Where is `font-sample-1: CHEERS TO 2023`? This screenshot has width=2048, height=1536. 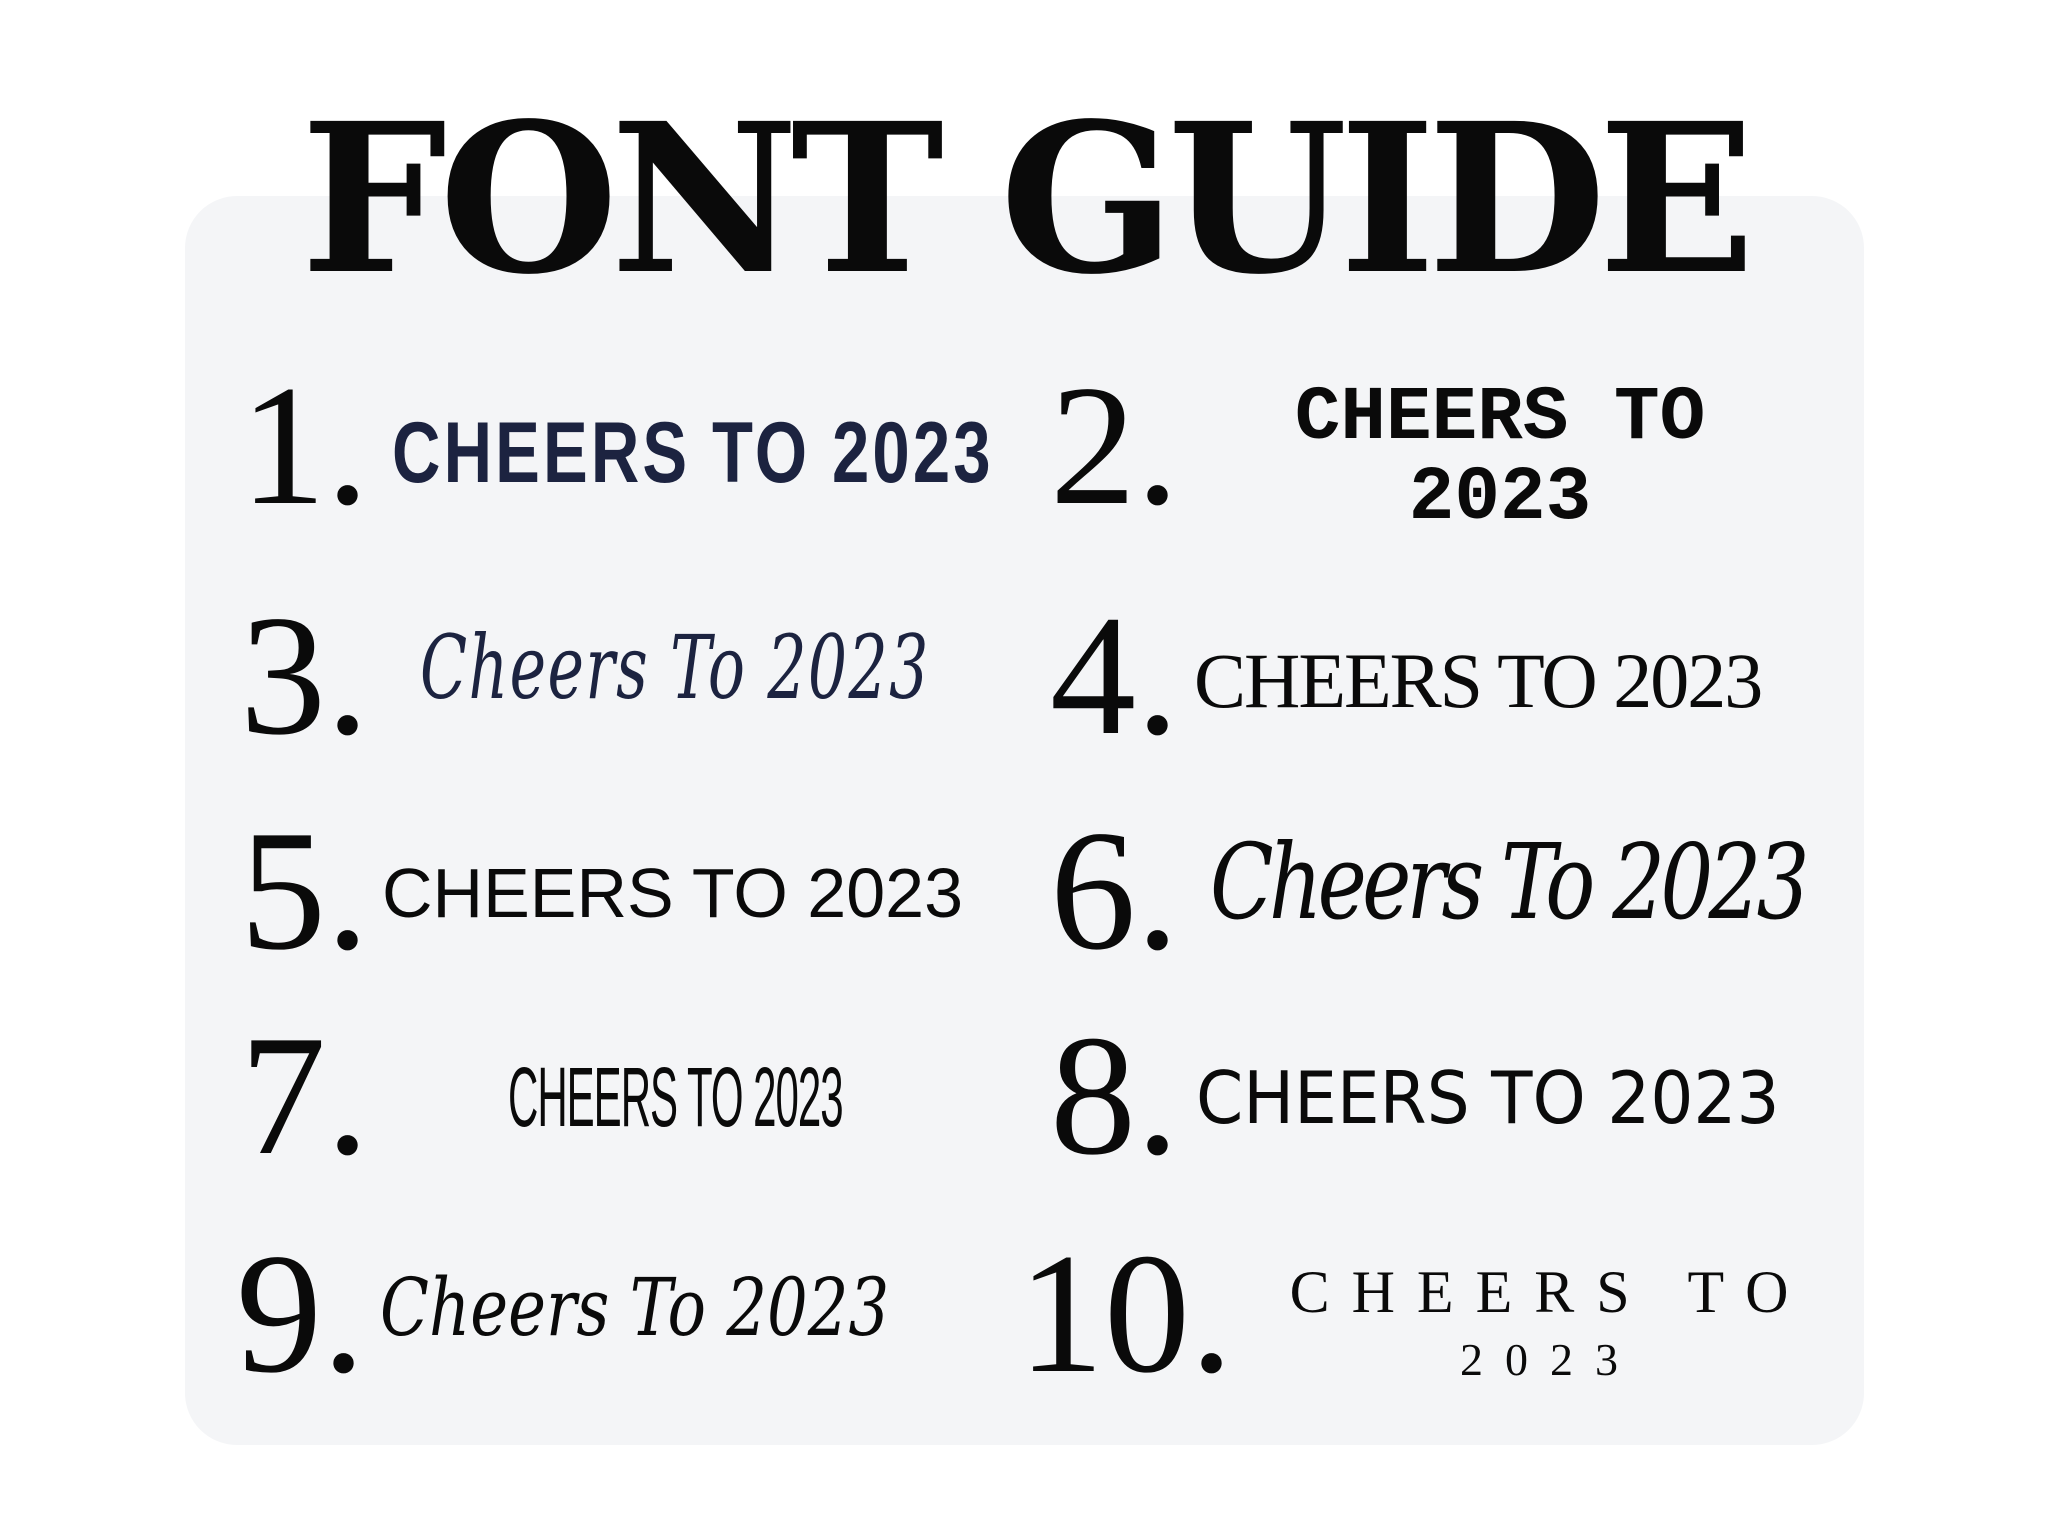 font-sample-1: CHEERS TO 2023 is located at coordinates (693, 453).